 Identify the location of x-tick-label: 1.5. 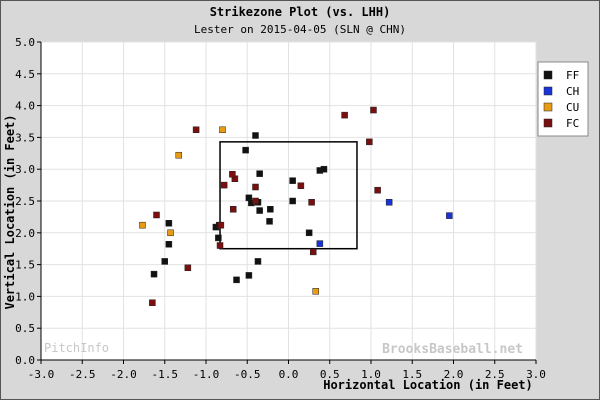
(412, 374).